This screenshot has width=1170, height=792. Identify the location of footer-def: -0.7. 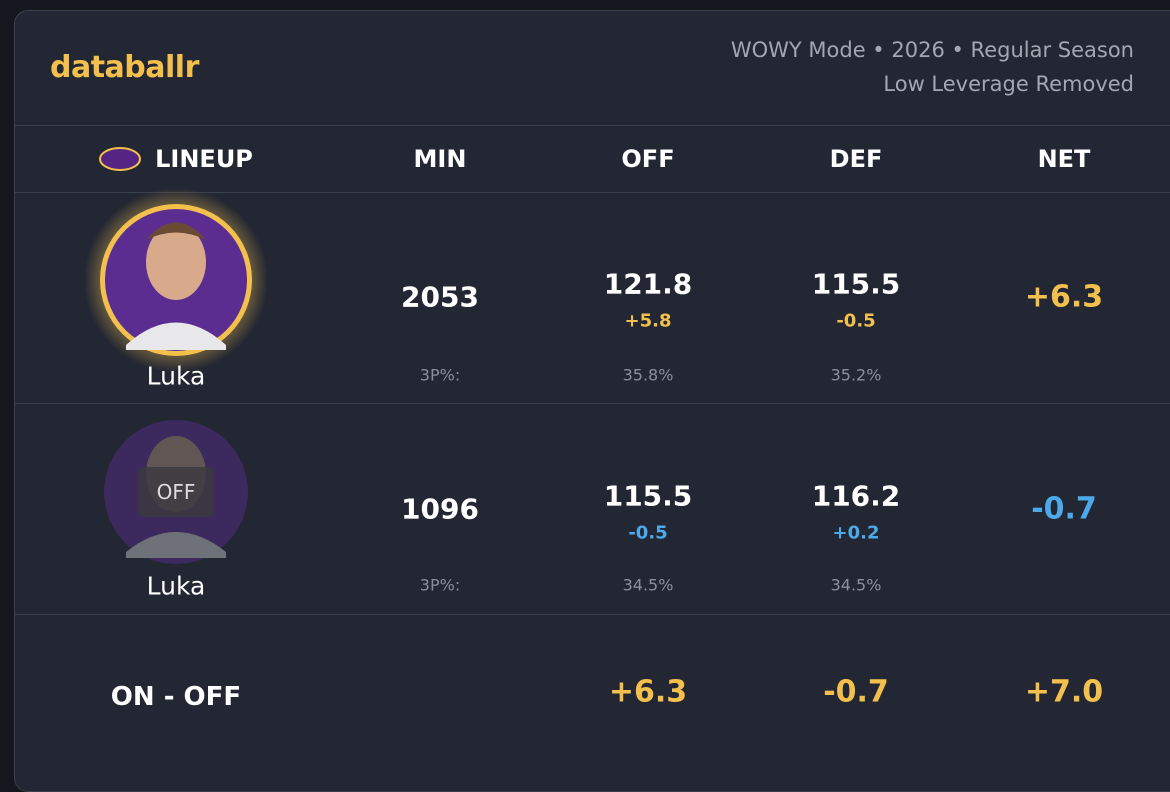
(856, 692).